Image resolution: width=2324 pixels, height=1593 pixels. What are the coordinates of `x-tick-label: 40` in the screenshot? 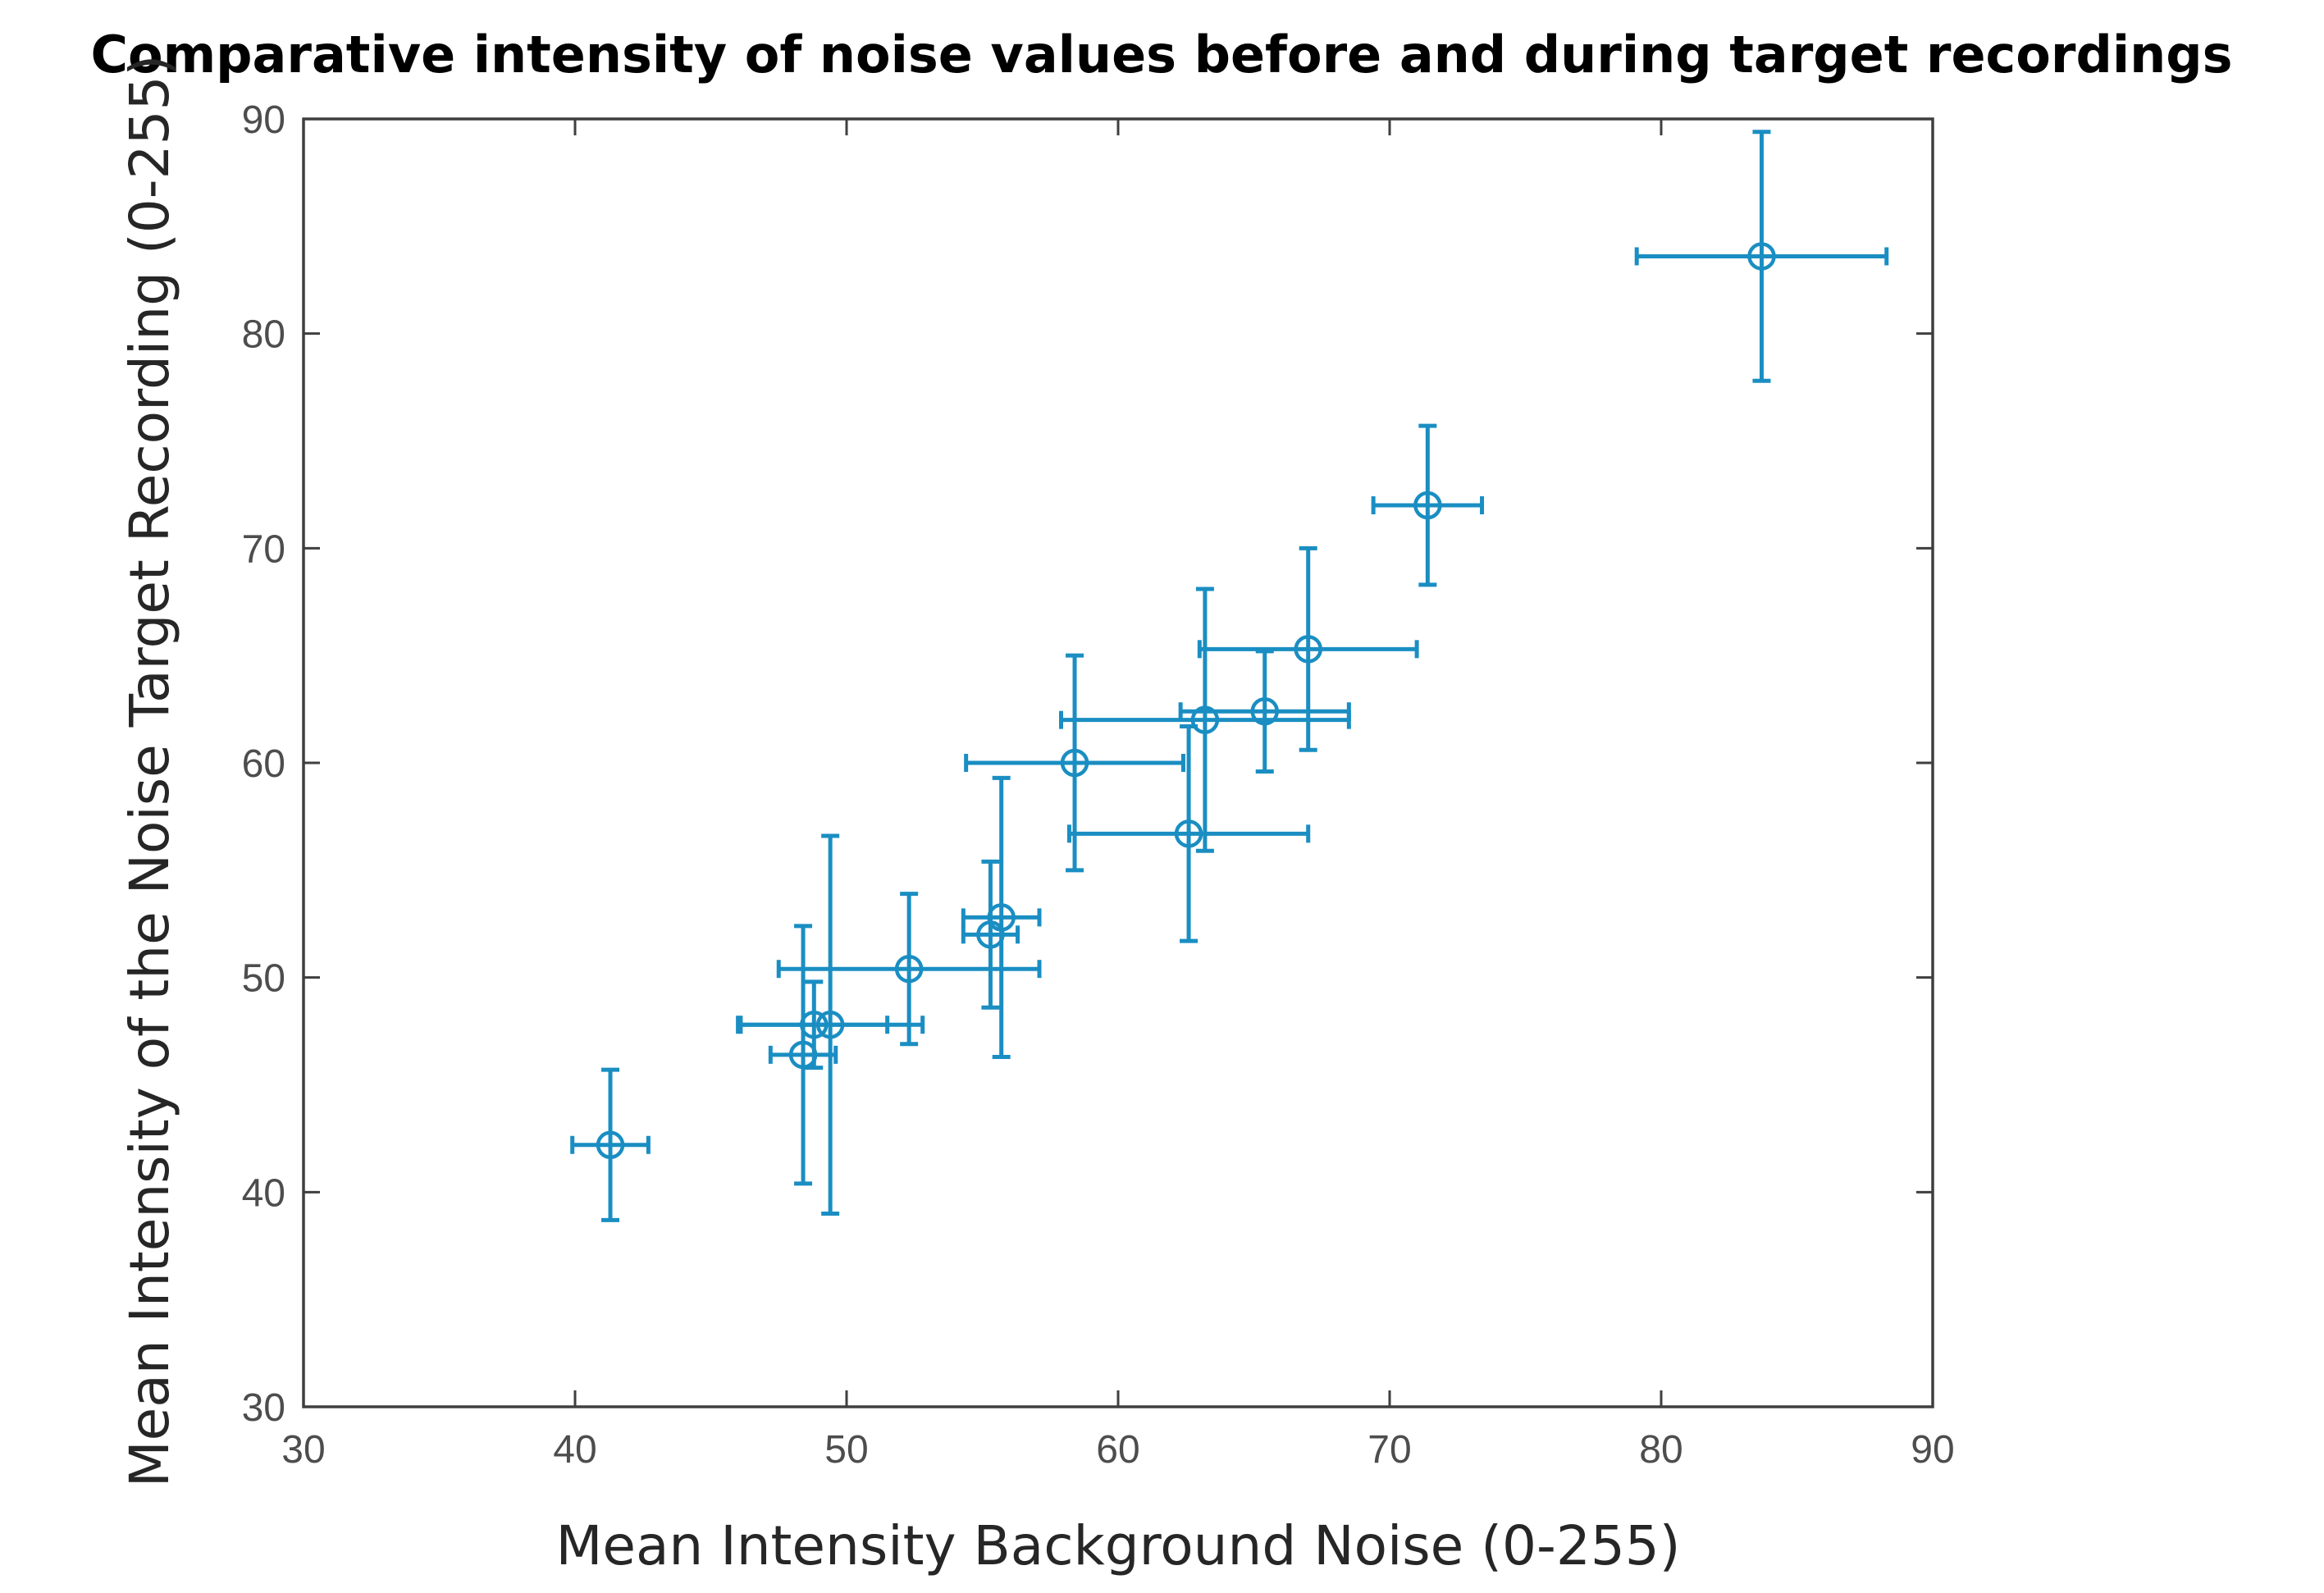 It's located at (574, 1450).